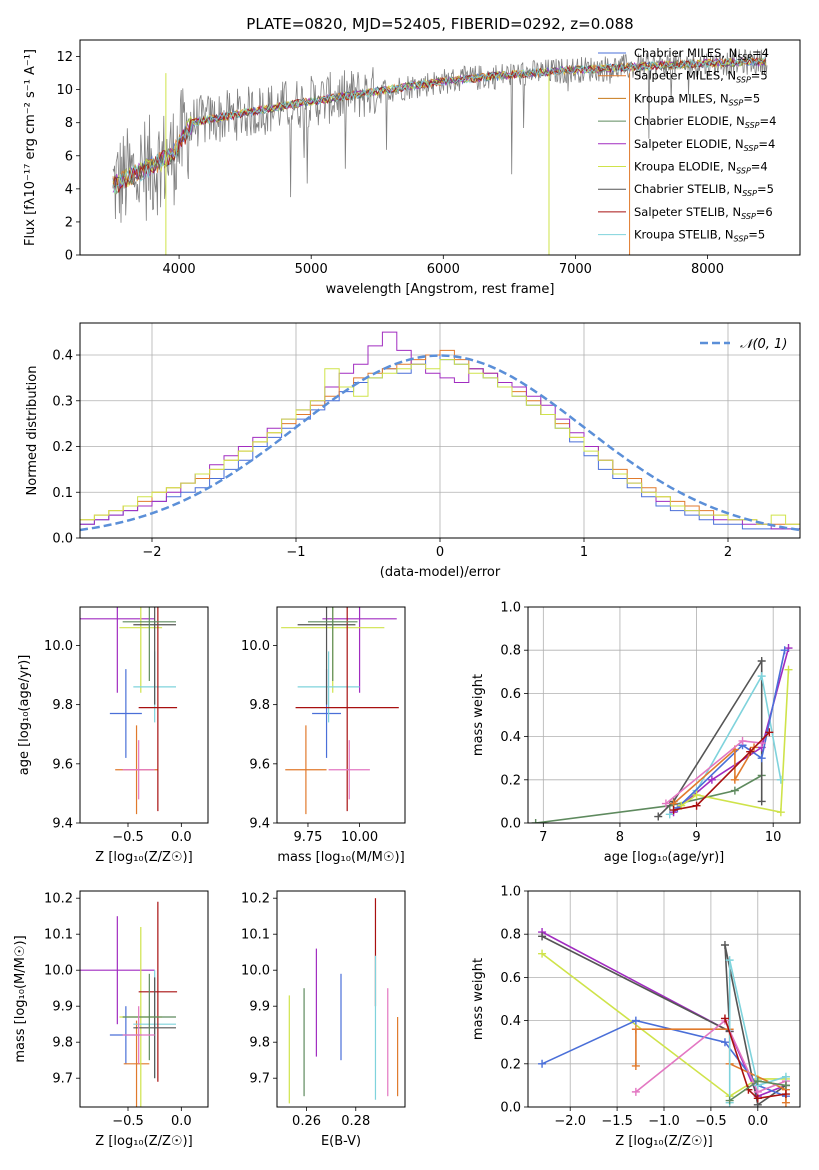  I want to click on y-tick-label: 0.0, so click(510, 1108).